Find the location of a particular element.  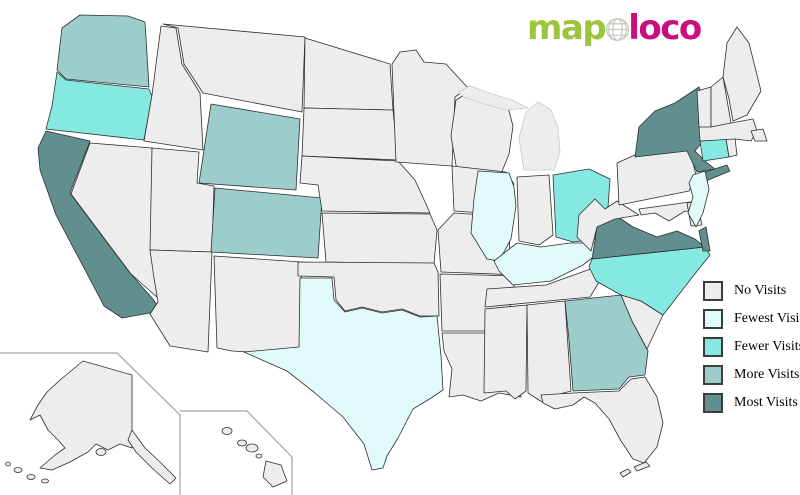

legend-label: No Visits is located at coordinates (760, 290).